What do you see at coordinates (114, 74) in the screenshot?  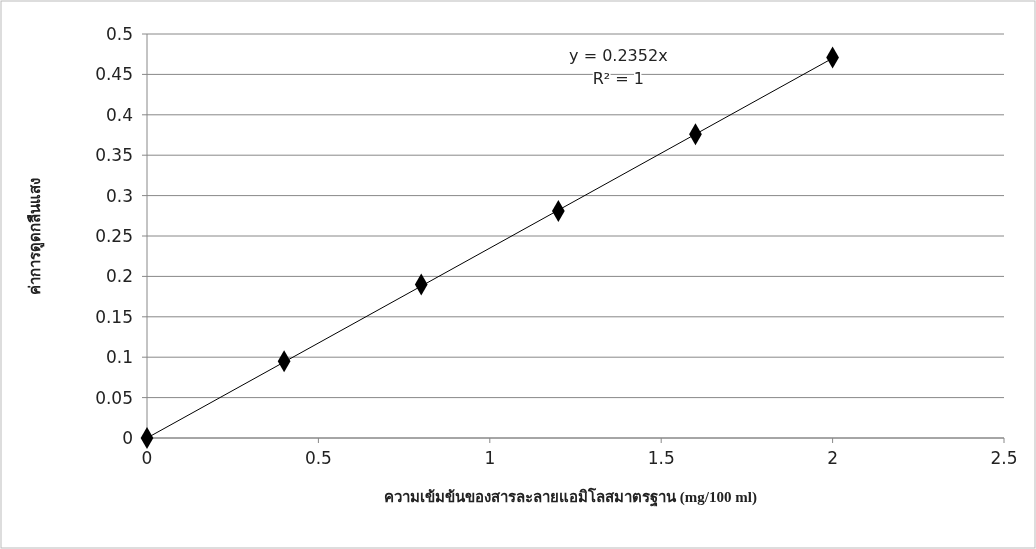 I see `y-tick-label: 0.45` at bounding box center [114, 74].